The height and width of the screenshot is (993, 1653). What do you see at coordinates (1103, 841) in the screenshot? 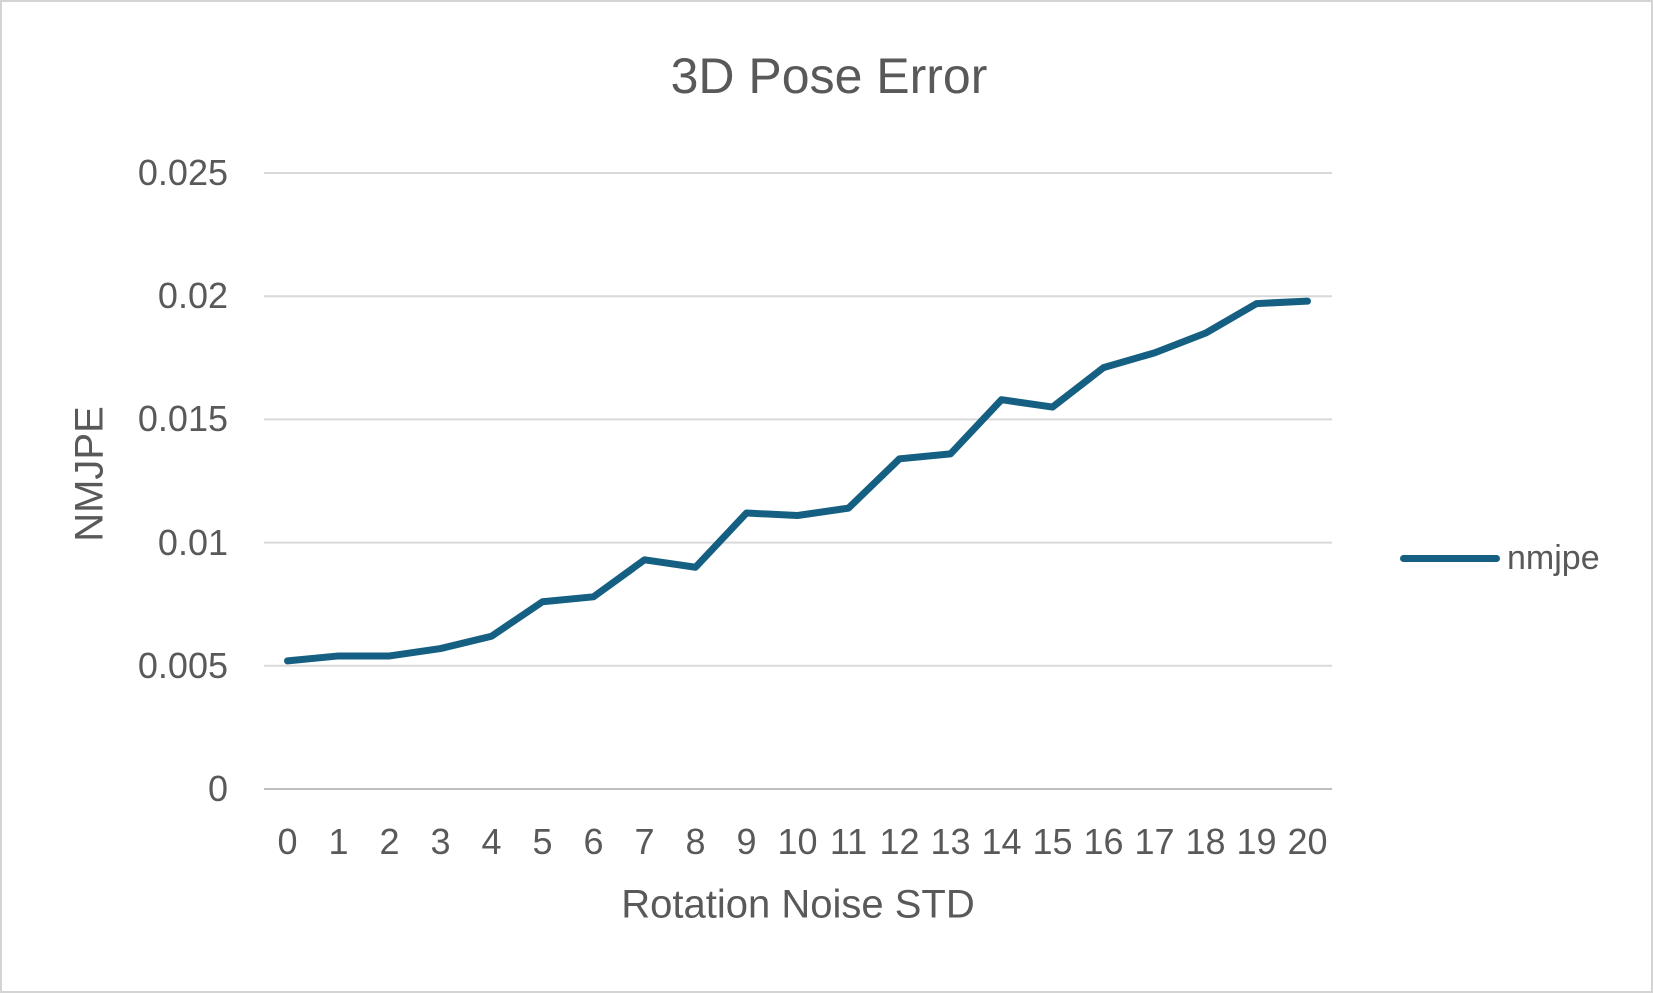
I see `x-tick-label: 16` at bounding box center [1103, 841].